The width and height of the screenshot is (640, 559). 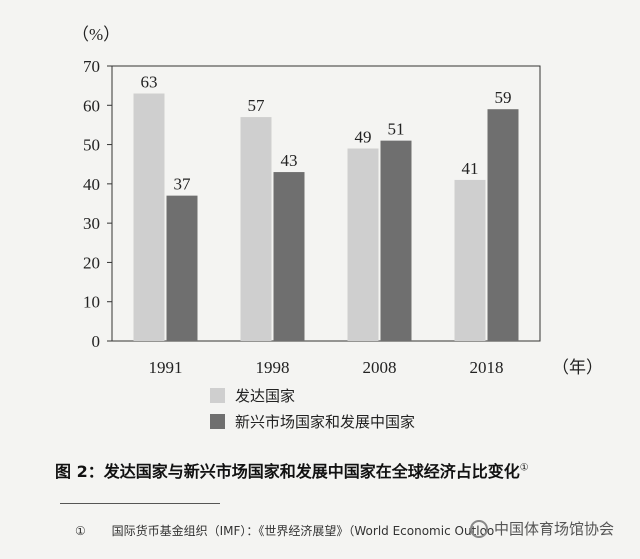 What do you see at coordinates (91, 66) in the screenshot?
I see `y-tick-label: 70` at bounding box center [91, 66].